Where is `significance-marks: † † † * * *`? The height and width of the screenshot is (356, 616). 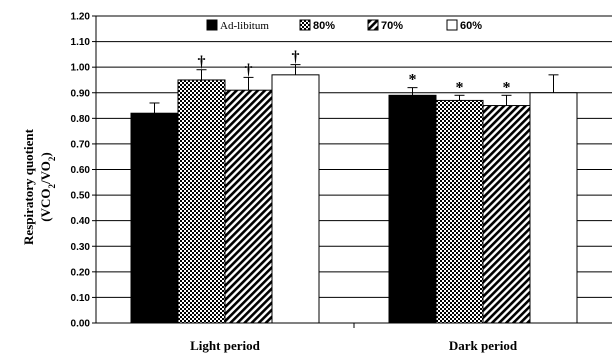 significance-marks: † † † * * * is located at coordinates (354, 73).